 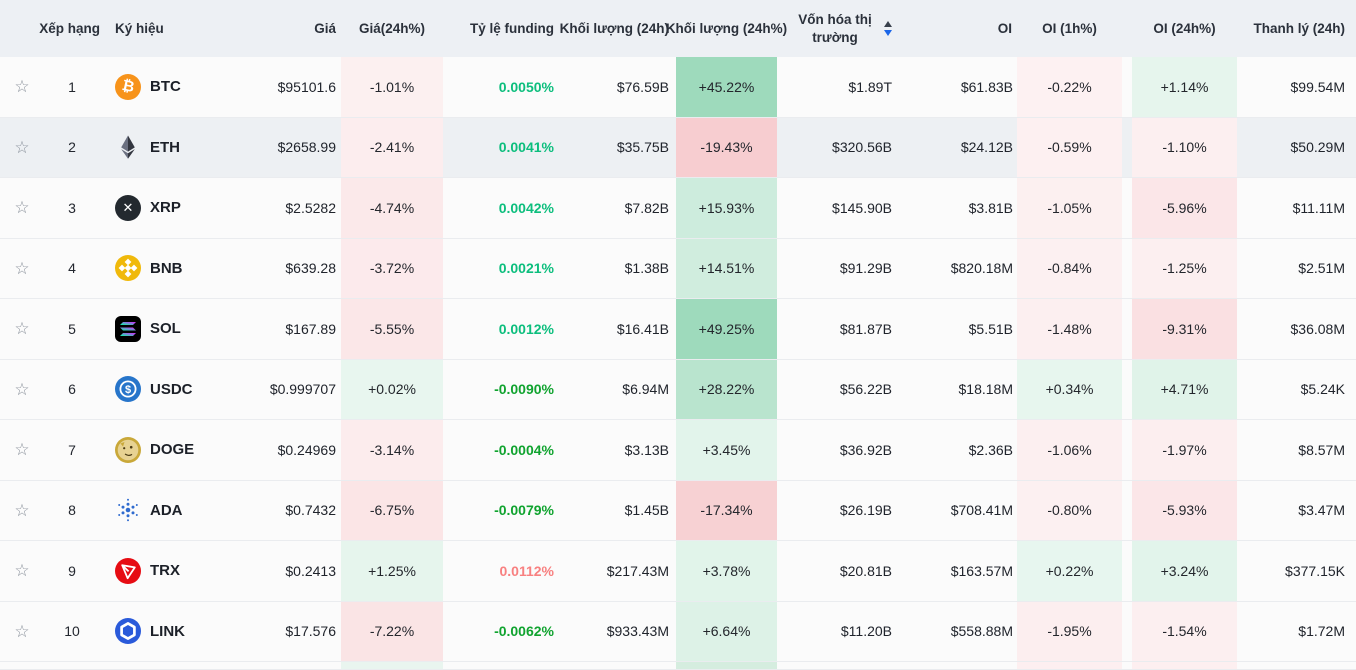 What do you see at coordinates (1184, 571) in the screenshot?
I see `oi-24h-pct-cell: +3.24%` at bounding box center [1184, 571].